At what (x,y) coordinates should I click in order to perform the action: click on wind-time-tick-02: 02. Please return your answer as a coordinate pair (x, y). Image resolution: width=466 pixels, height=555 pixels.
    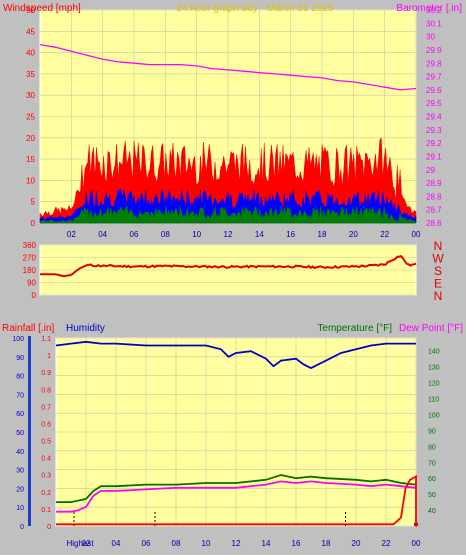
    Looking at the image, I should click on (71, 234).